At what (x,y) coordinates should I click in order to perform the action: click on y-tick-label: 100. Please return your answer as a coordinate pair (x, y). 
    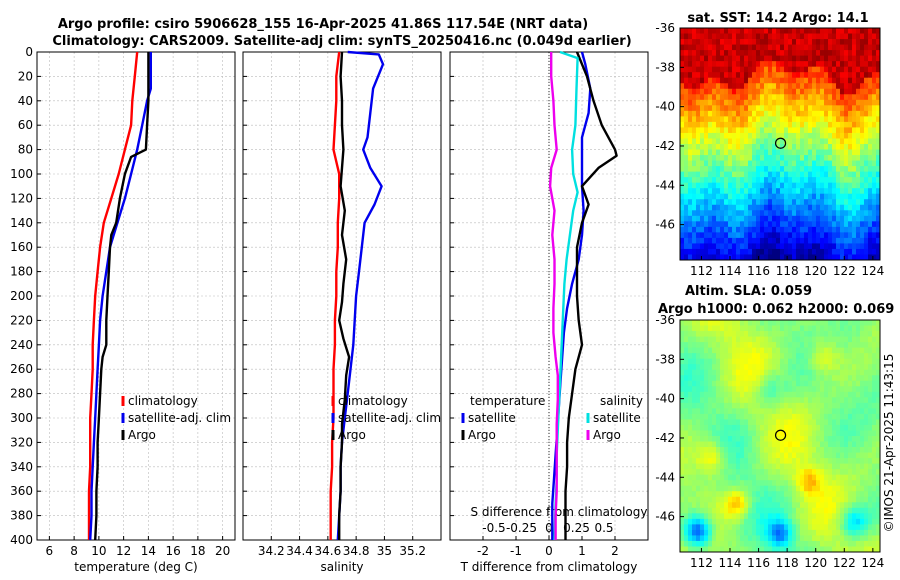
    Looking at the image, I should click on (21, 174).